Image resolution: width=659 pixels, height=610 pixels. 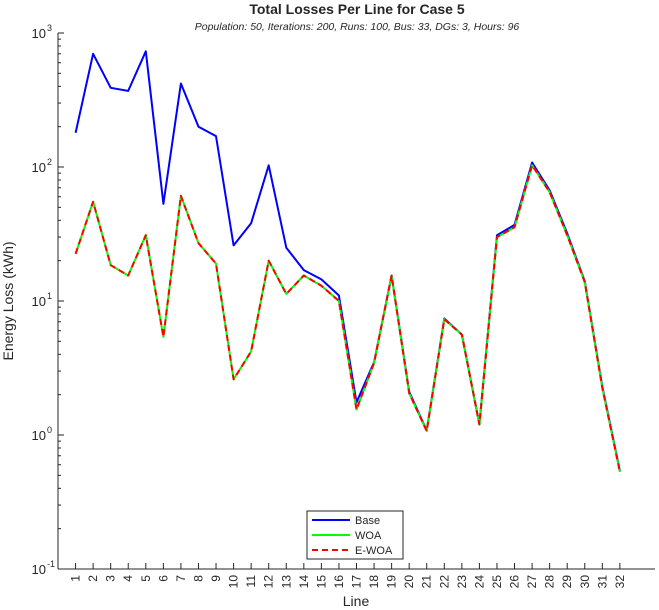 What do you see at coordinates (321, 582) in the screenshot?
I see `x-tick-label: 15` at bounding box center [321, 582].